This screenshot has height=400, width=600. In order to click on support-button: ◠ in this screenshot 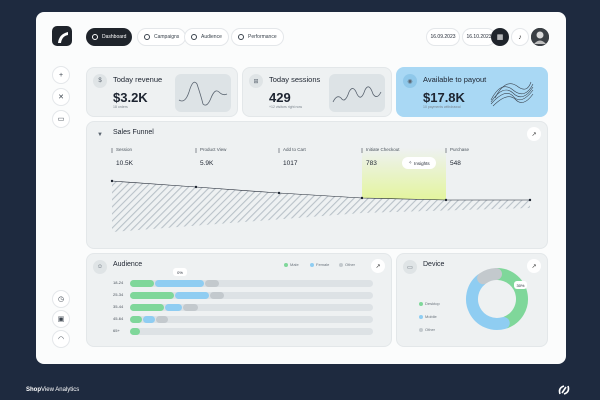, I will do `click(61, 339)`.